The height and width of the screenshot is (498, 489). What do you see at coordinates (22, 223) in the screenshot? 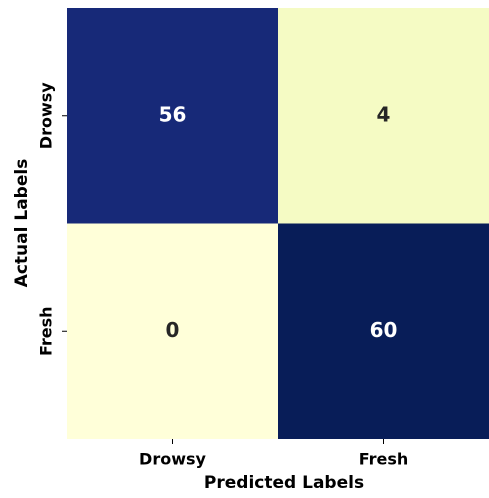
I see `y-axis-label: Actual Labels` at bounding box center [22, 223].